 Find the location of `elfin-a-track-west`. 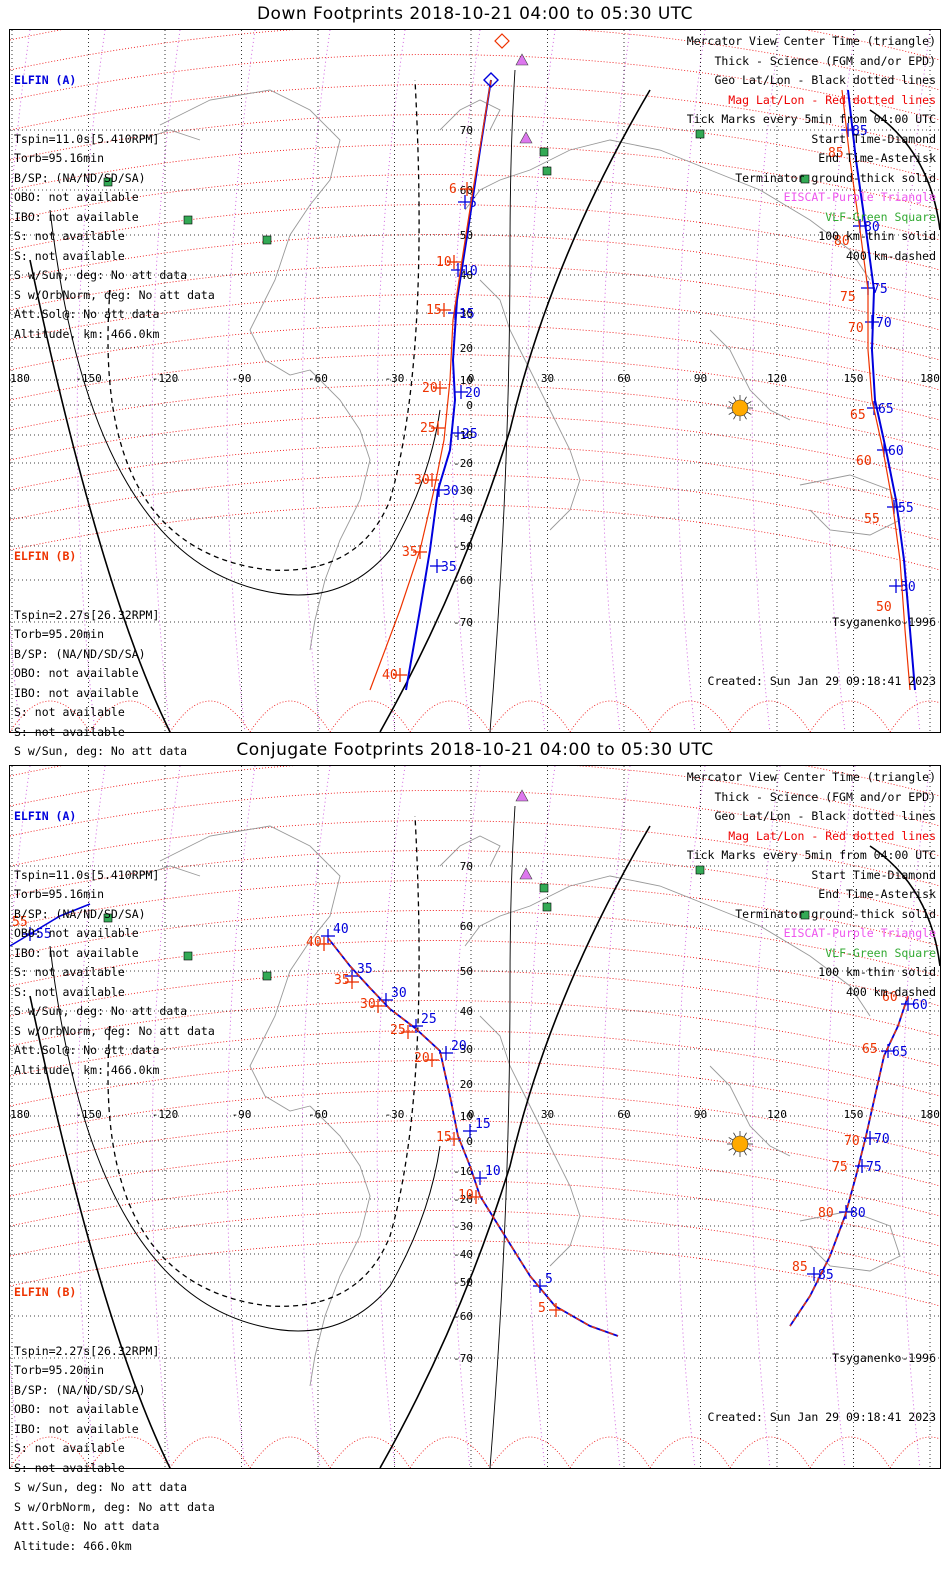

elfin-a-track-west is located at coordinates (50, 925).